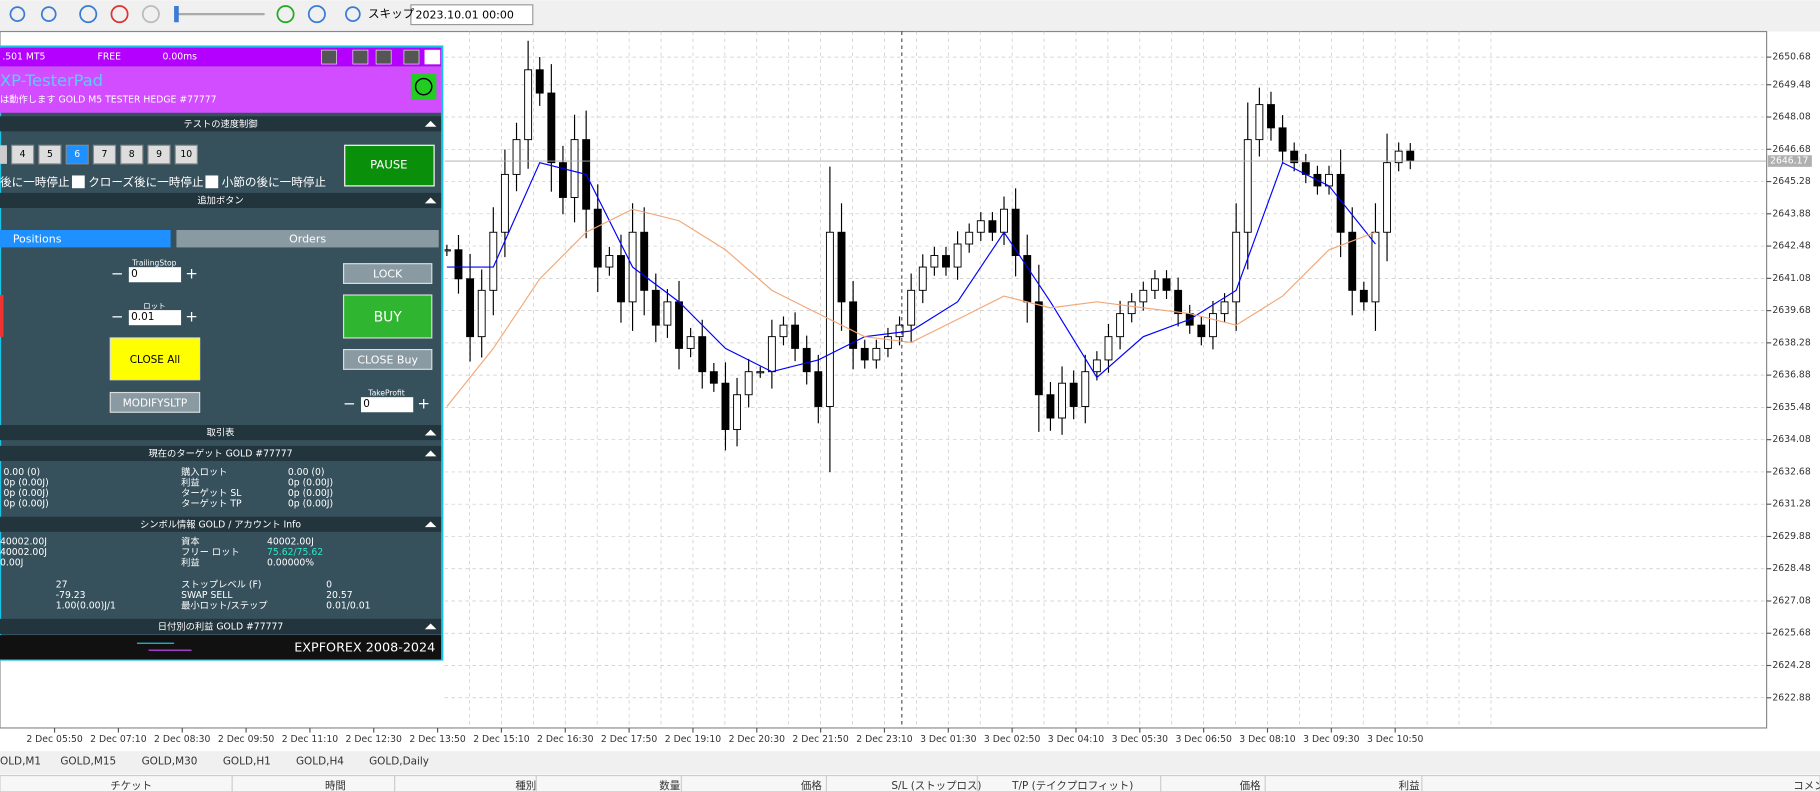 This screenshot has width=1820, height=792. Describe the element at coordinates (159, 154) in the screenshot. I see `speed-button-label: 9` at that location.